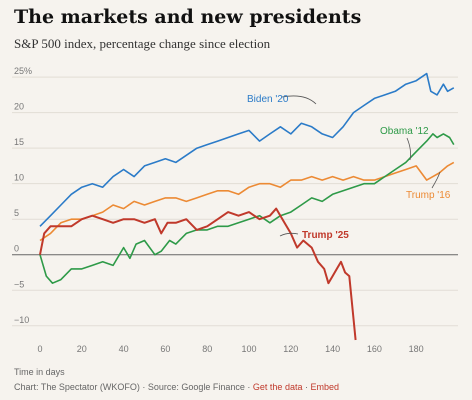 The width and height of the screenshot is (472, 400). What do you see at coordinates (416, 349) in the screenshot?
I see `x-tick-label: 180` at bounding box center [416, 349].